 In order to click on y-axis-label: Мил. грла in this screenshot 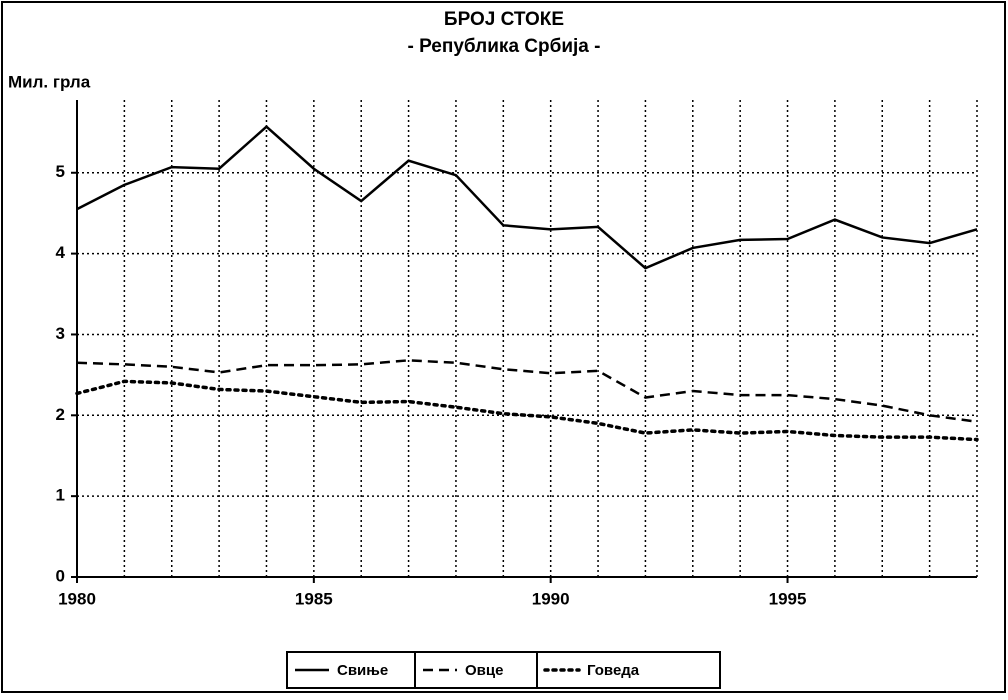, I will do `click(49, 81)`.